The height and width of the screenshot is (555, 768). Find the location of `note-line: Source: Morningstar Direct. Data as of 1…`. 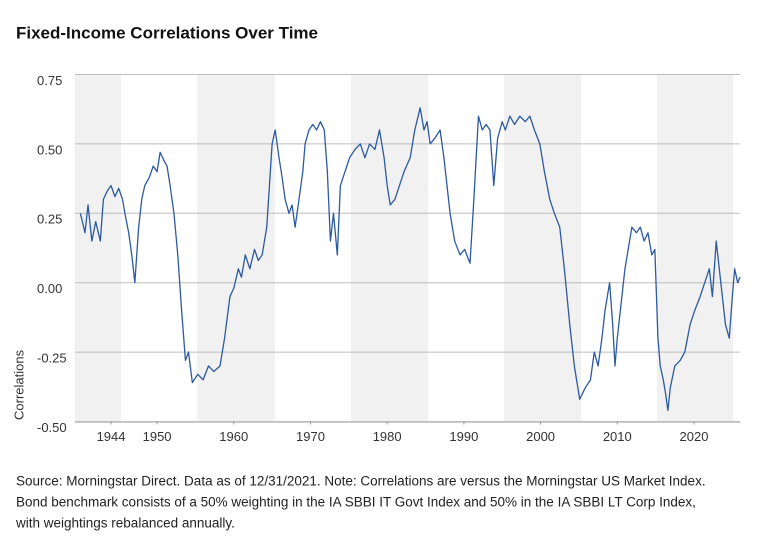

note-line: Source: Morningstar Direct. Data as of 1… is located at coordinates (361, 481).